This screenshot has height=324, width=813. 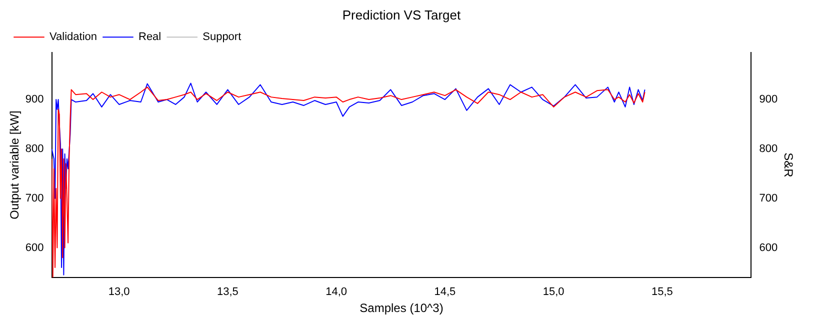 What do you see at coordinates (34, 148) in the screenshot?
I see `y-tick-label: 800` at bounding box center [34, 148].